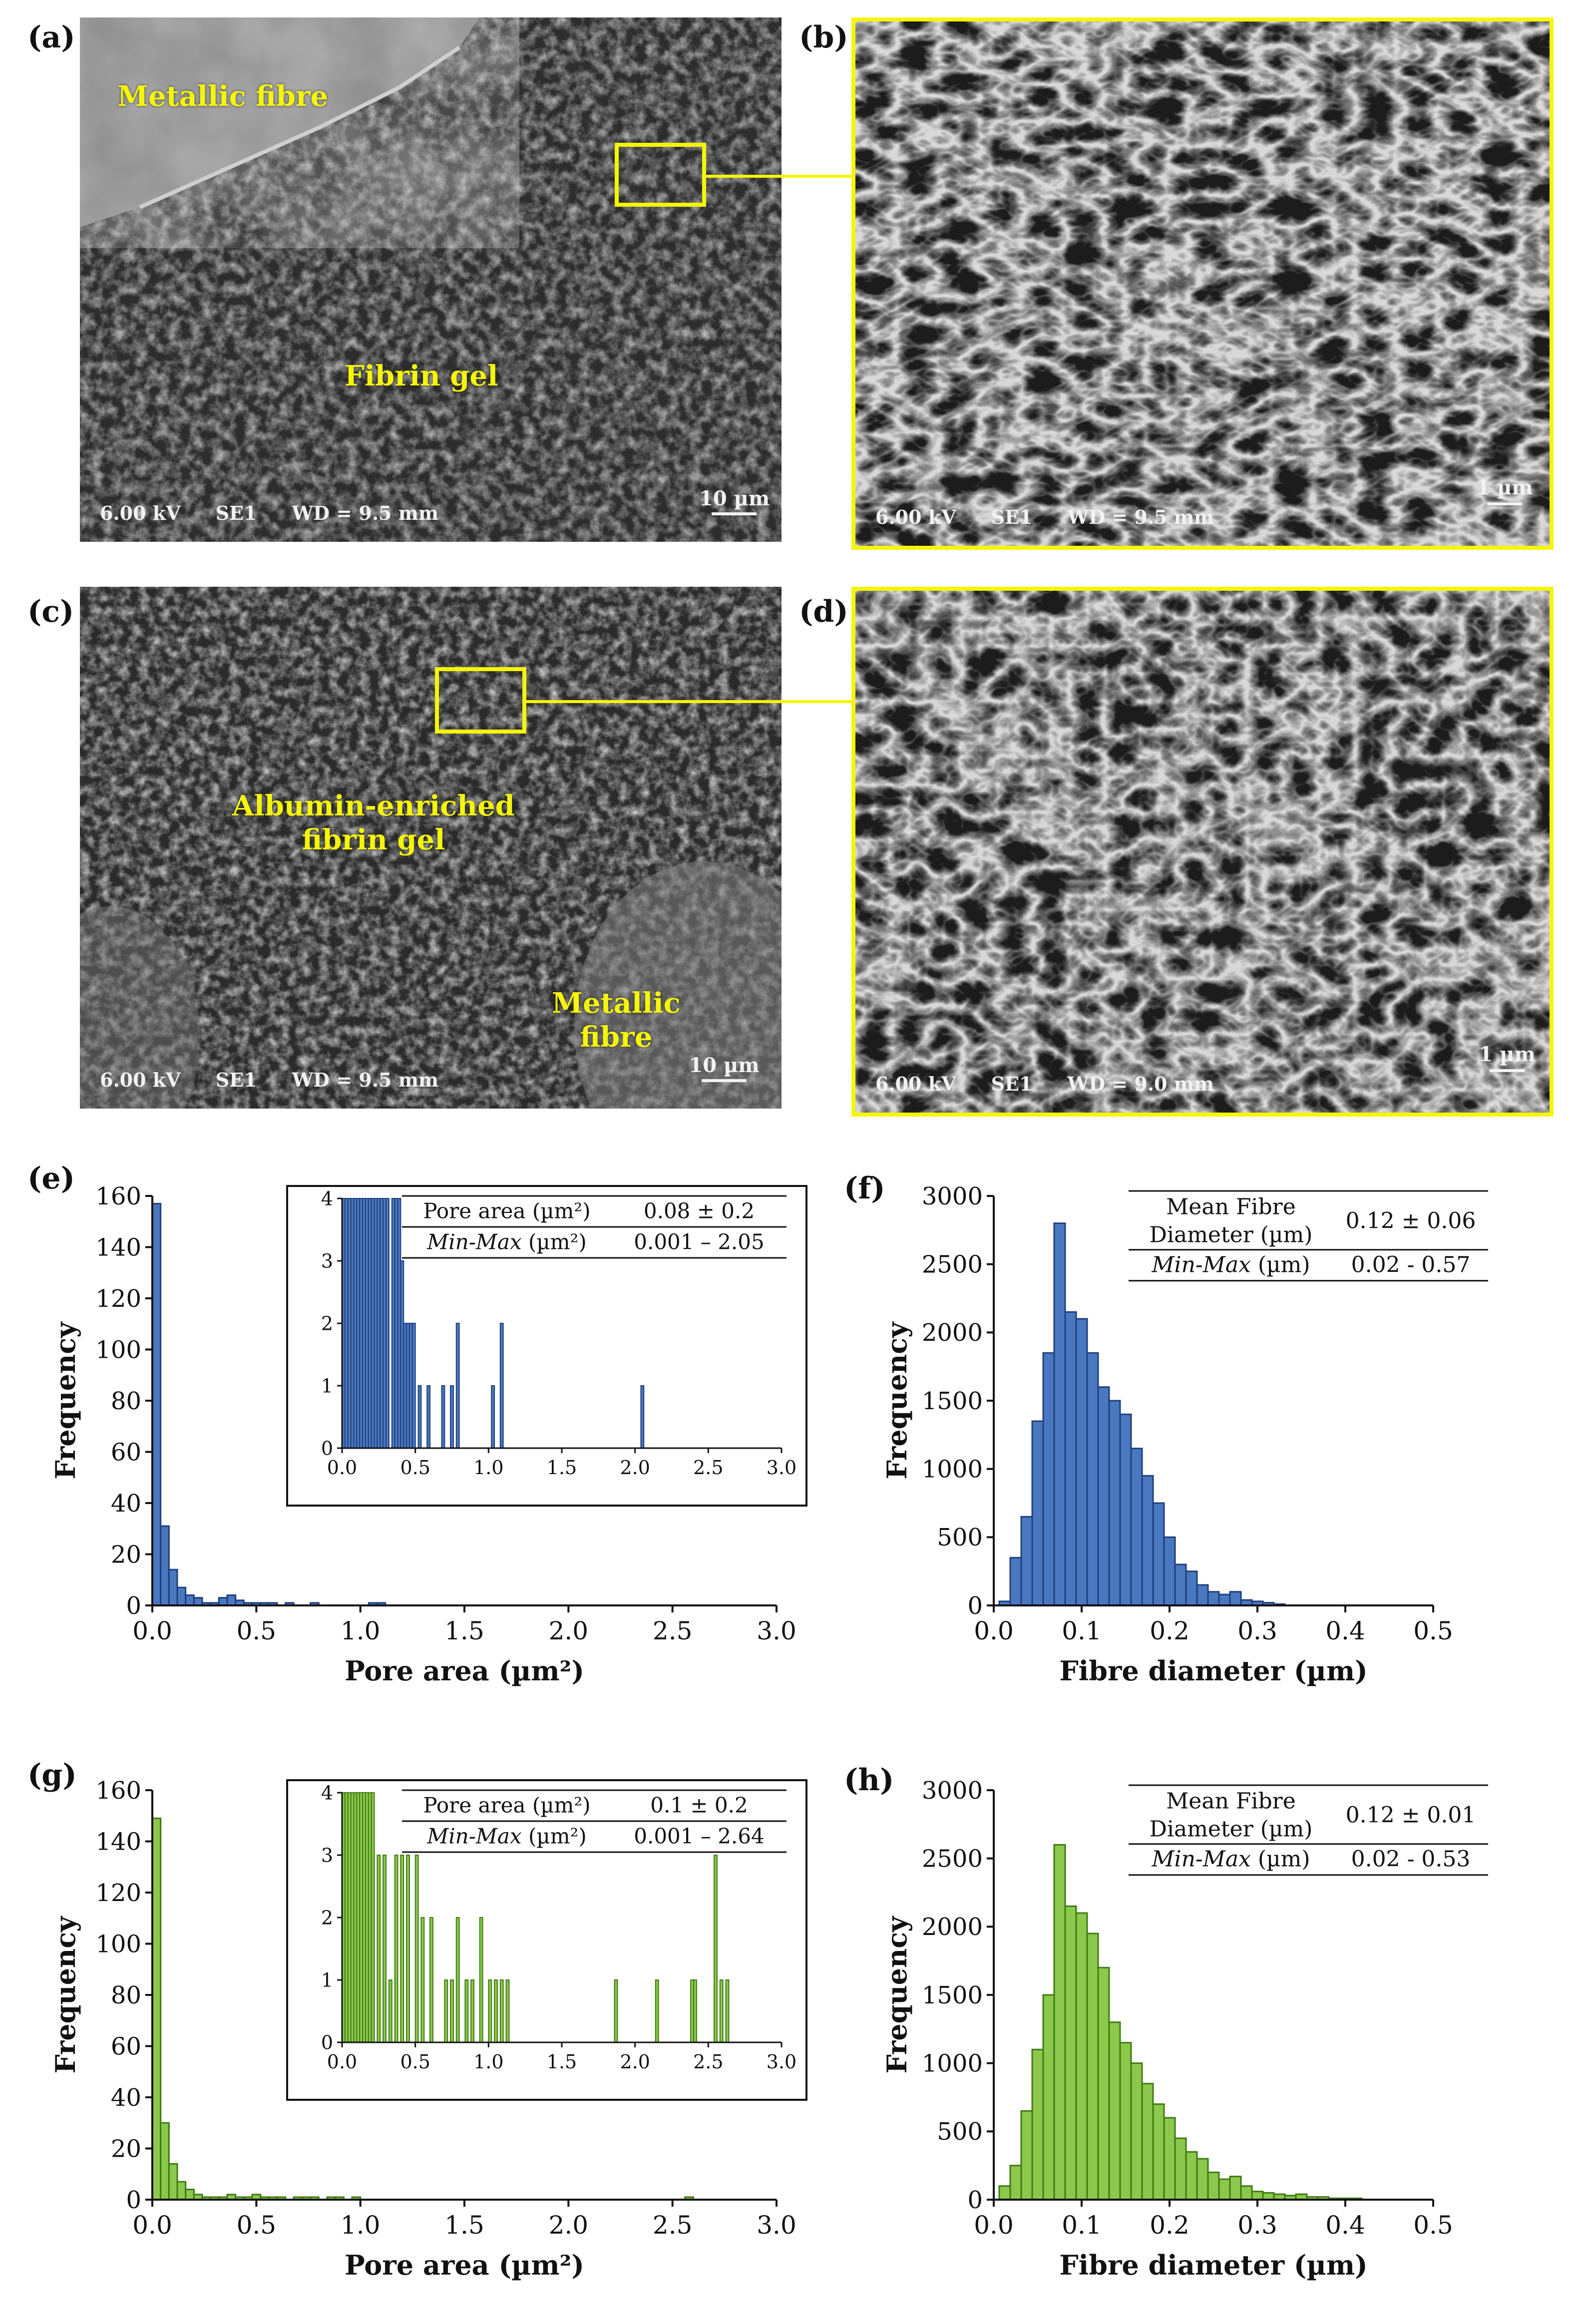 This screenshot has height=2324, width=1583. What do you see at coordinates (864, 1188) in the screenshot?
I see `panel-letter-f: (f)` at bounding box center [864, 1188].